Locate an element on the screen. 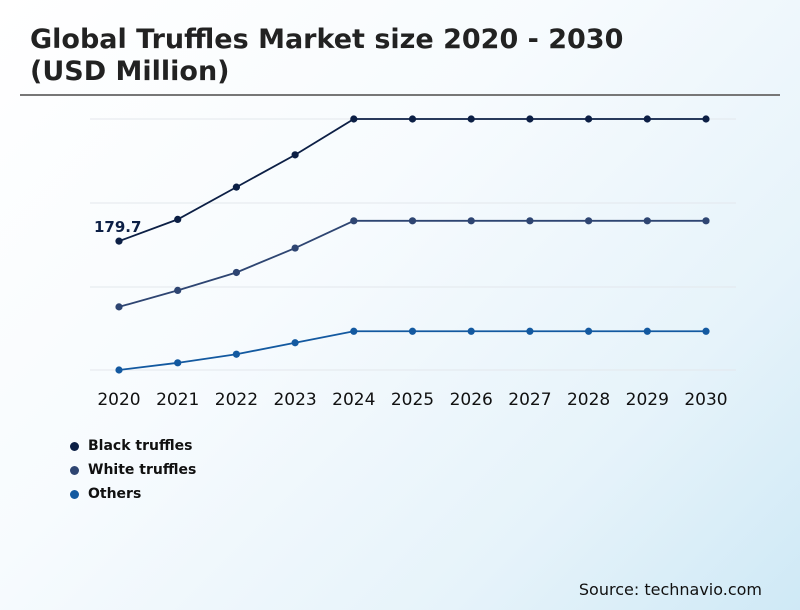 This screenshot has width=800, height=610. title-divider is located at coordinates (400, 95).